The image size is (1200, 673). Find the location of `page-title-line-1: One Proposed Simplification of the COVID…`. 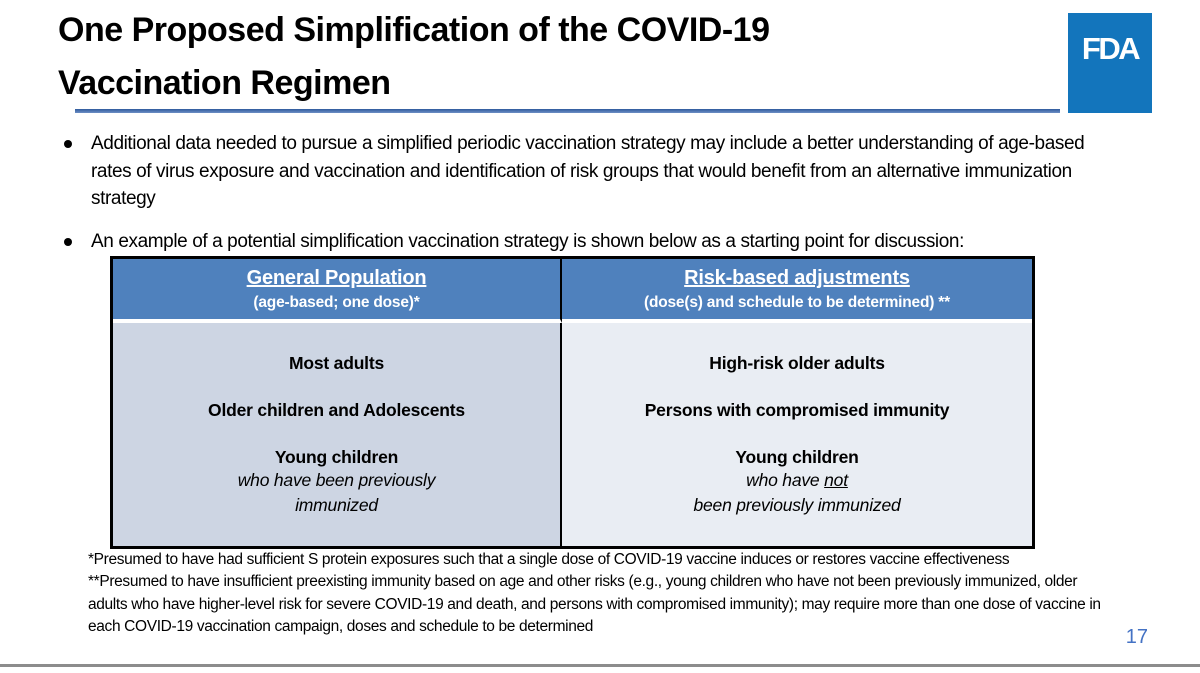

page-title-line-1: One Proposed Simplification of the COVID… is located at coordinates (414, 30).